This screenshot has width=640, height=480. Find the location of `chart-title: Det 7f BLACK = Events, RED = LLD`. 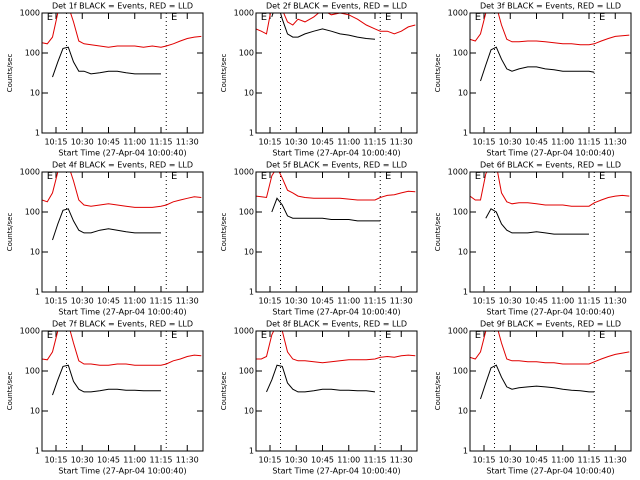

chart-title: Det 7f BLACK = Events, RED = LLD is located at coordinates (122, 324).